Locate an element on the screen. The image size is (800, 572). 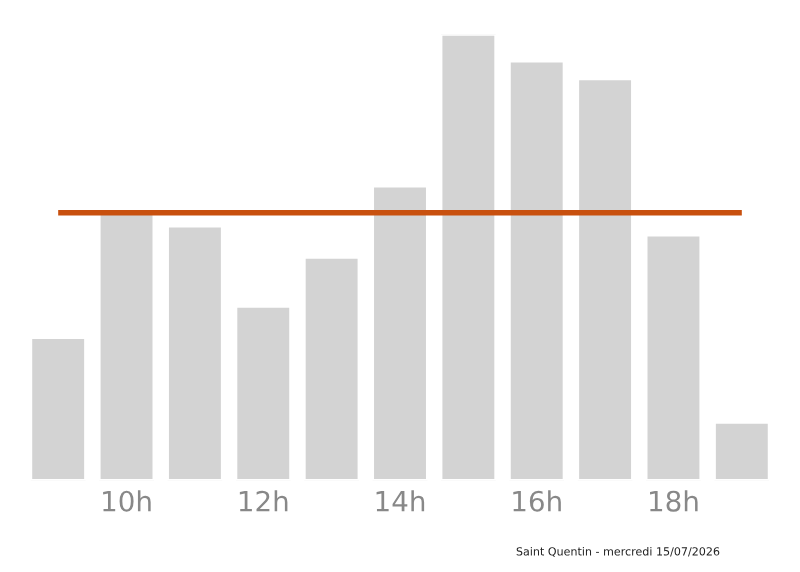
x-tick-label: 18h is located at coordinates (674, 501).